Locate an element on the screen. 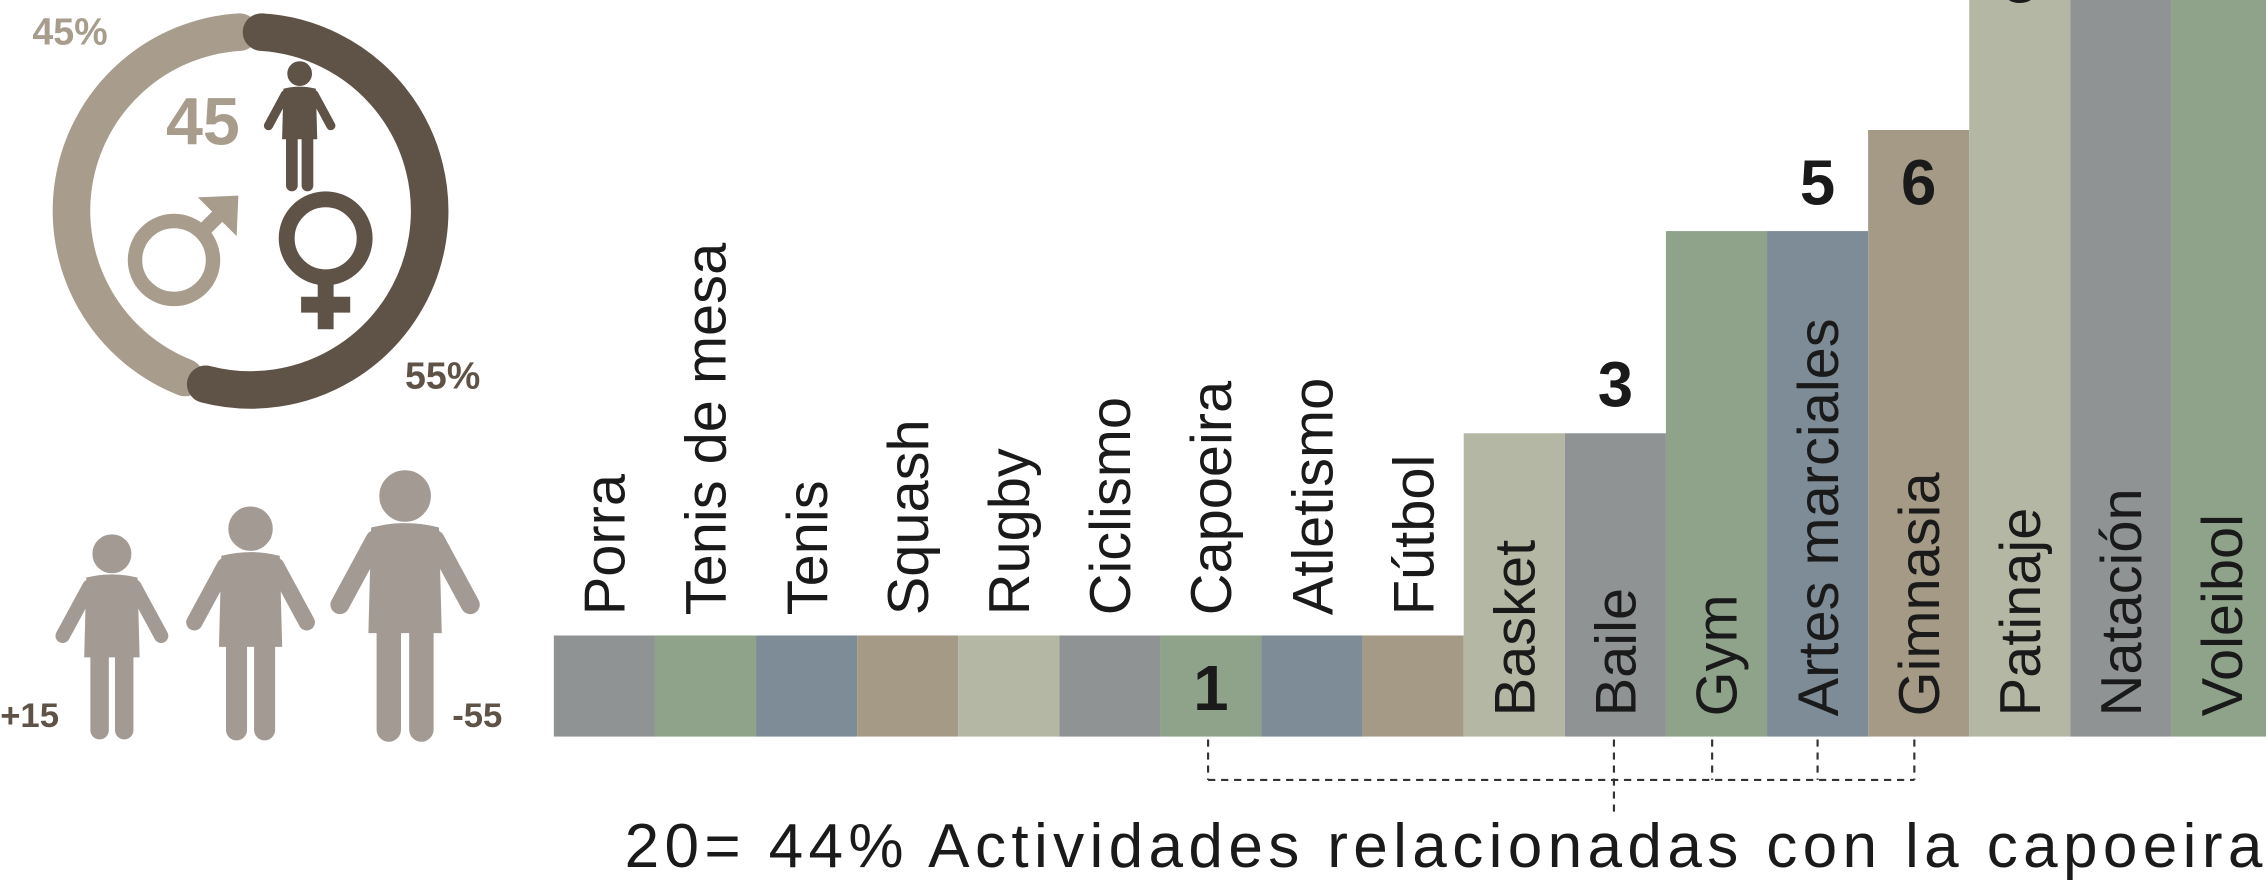 This screenshot has width=2266, height=894. category-label: Rugby is located at coordinates (1010, 531).